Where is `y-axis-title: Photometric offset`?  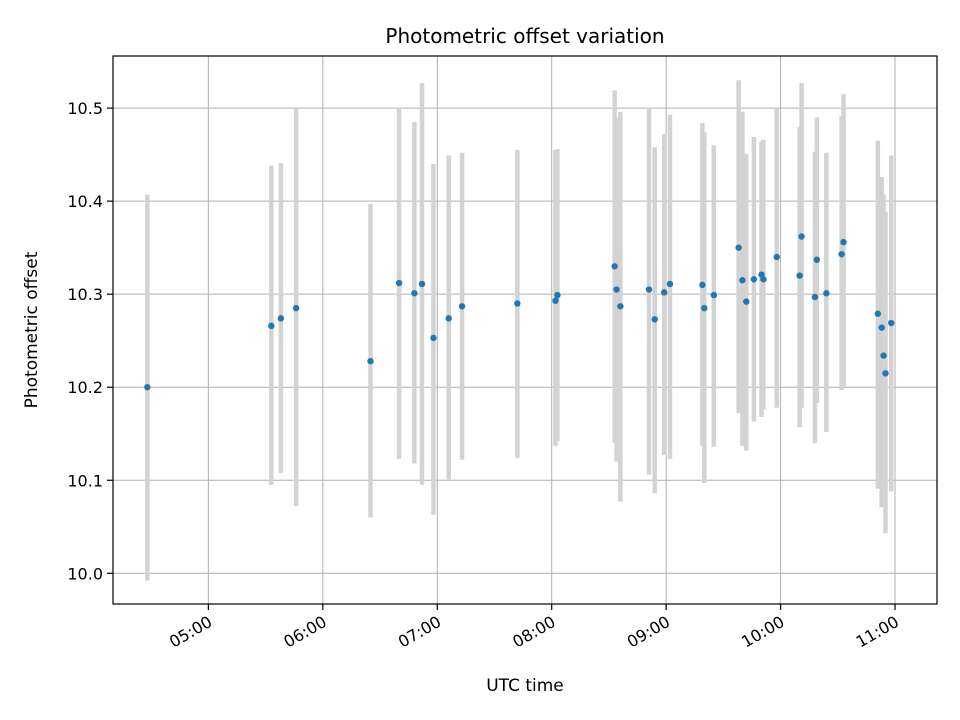 y-axis-title: Photometric offset is located at coordinates (32, 329).